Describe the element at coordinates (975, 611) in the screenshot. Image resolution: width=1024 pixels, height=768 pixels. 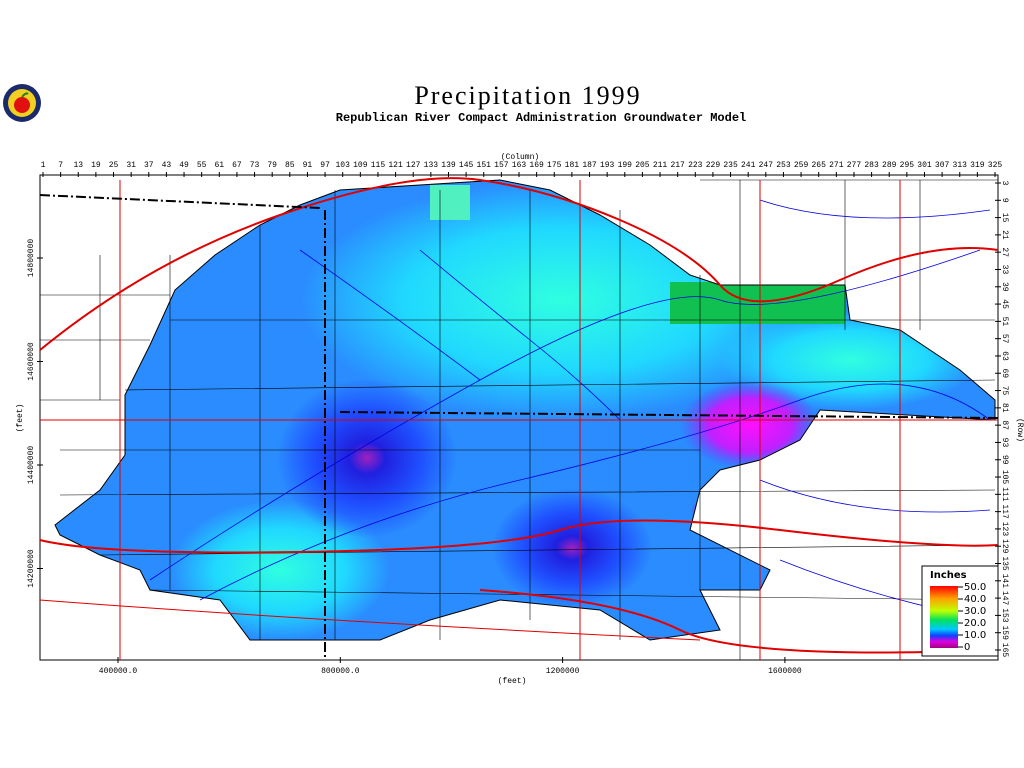
I see `legend-label: 30.0` at that location.